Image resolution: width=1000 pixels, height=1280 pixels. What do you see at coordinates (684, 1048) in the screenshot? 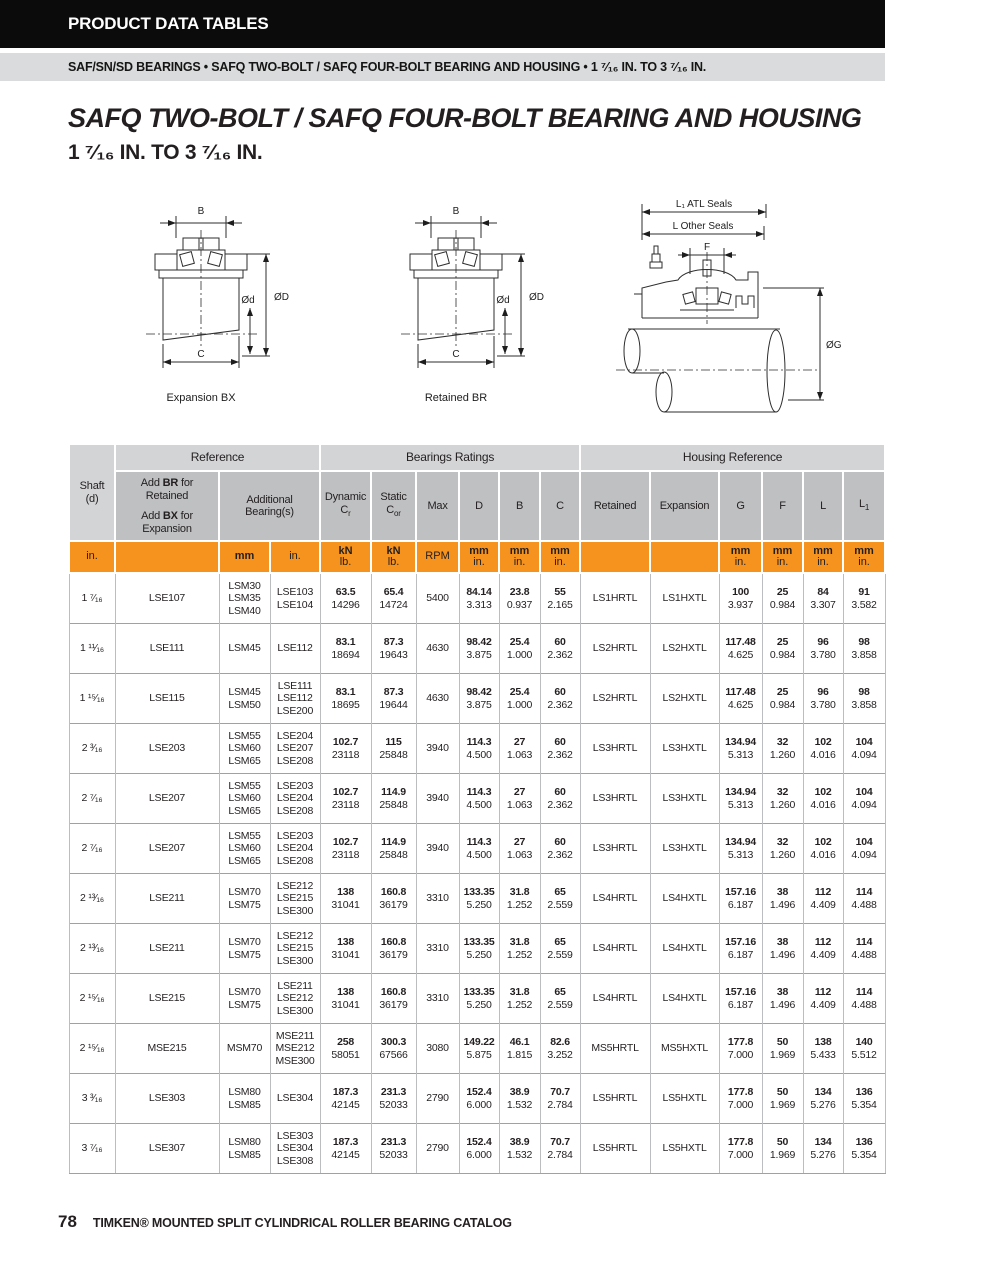
I see `cell-expansion: MS5HXTL` at bounding box center [684, 1048].